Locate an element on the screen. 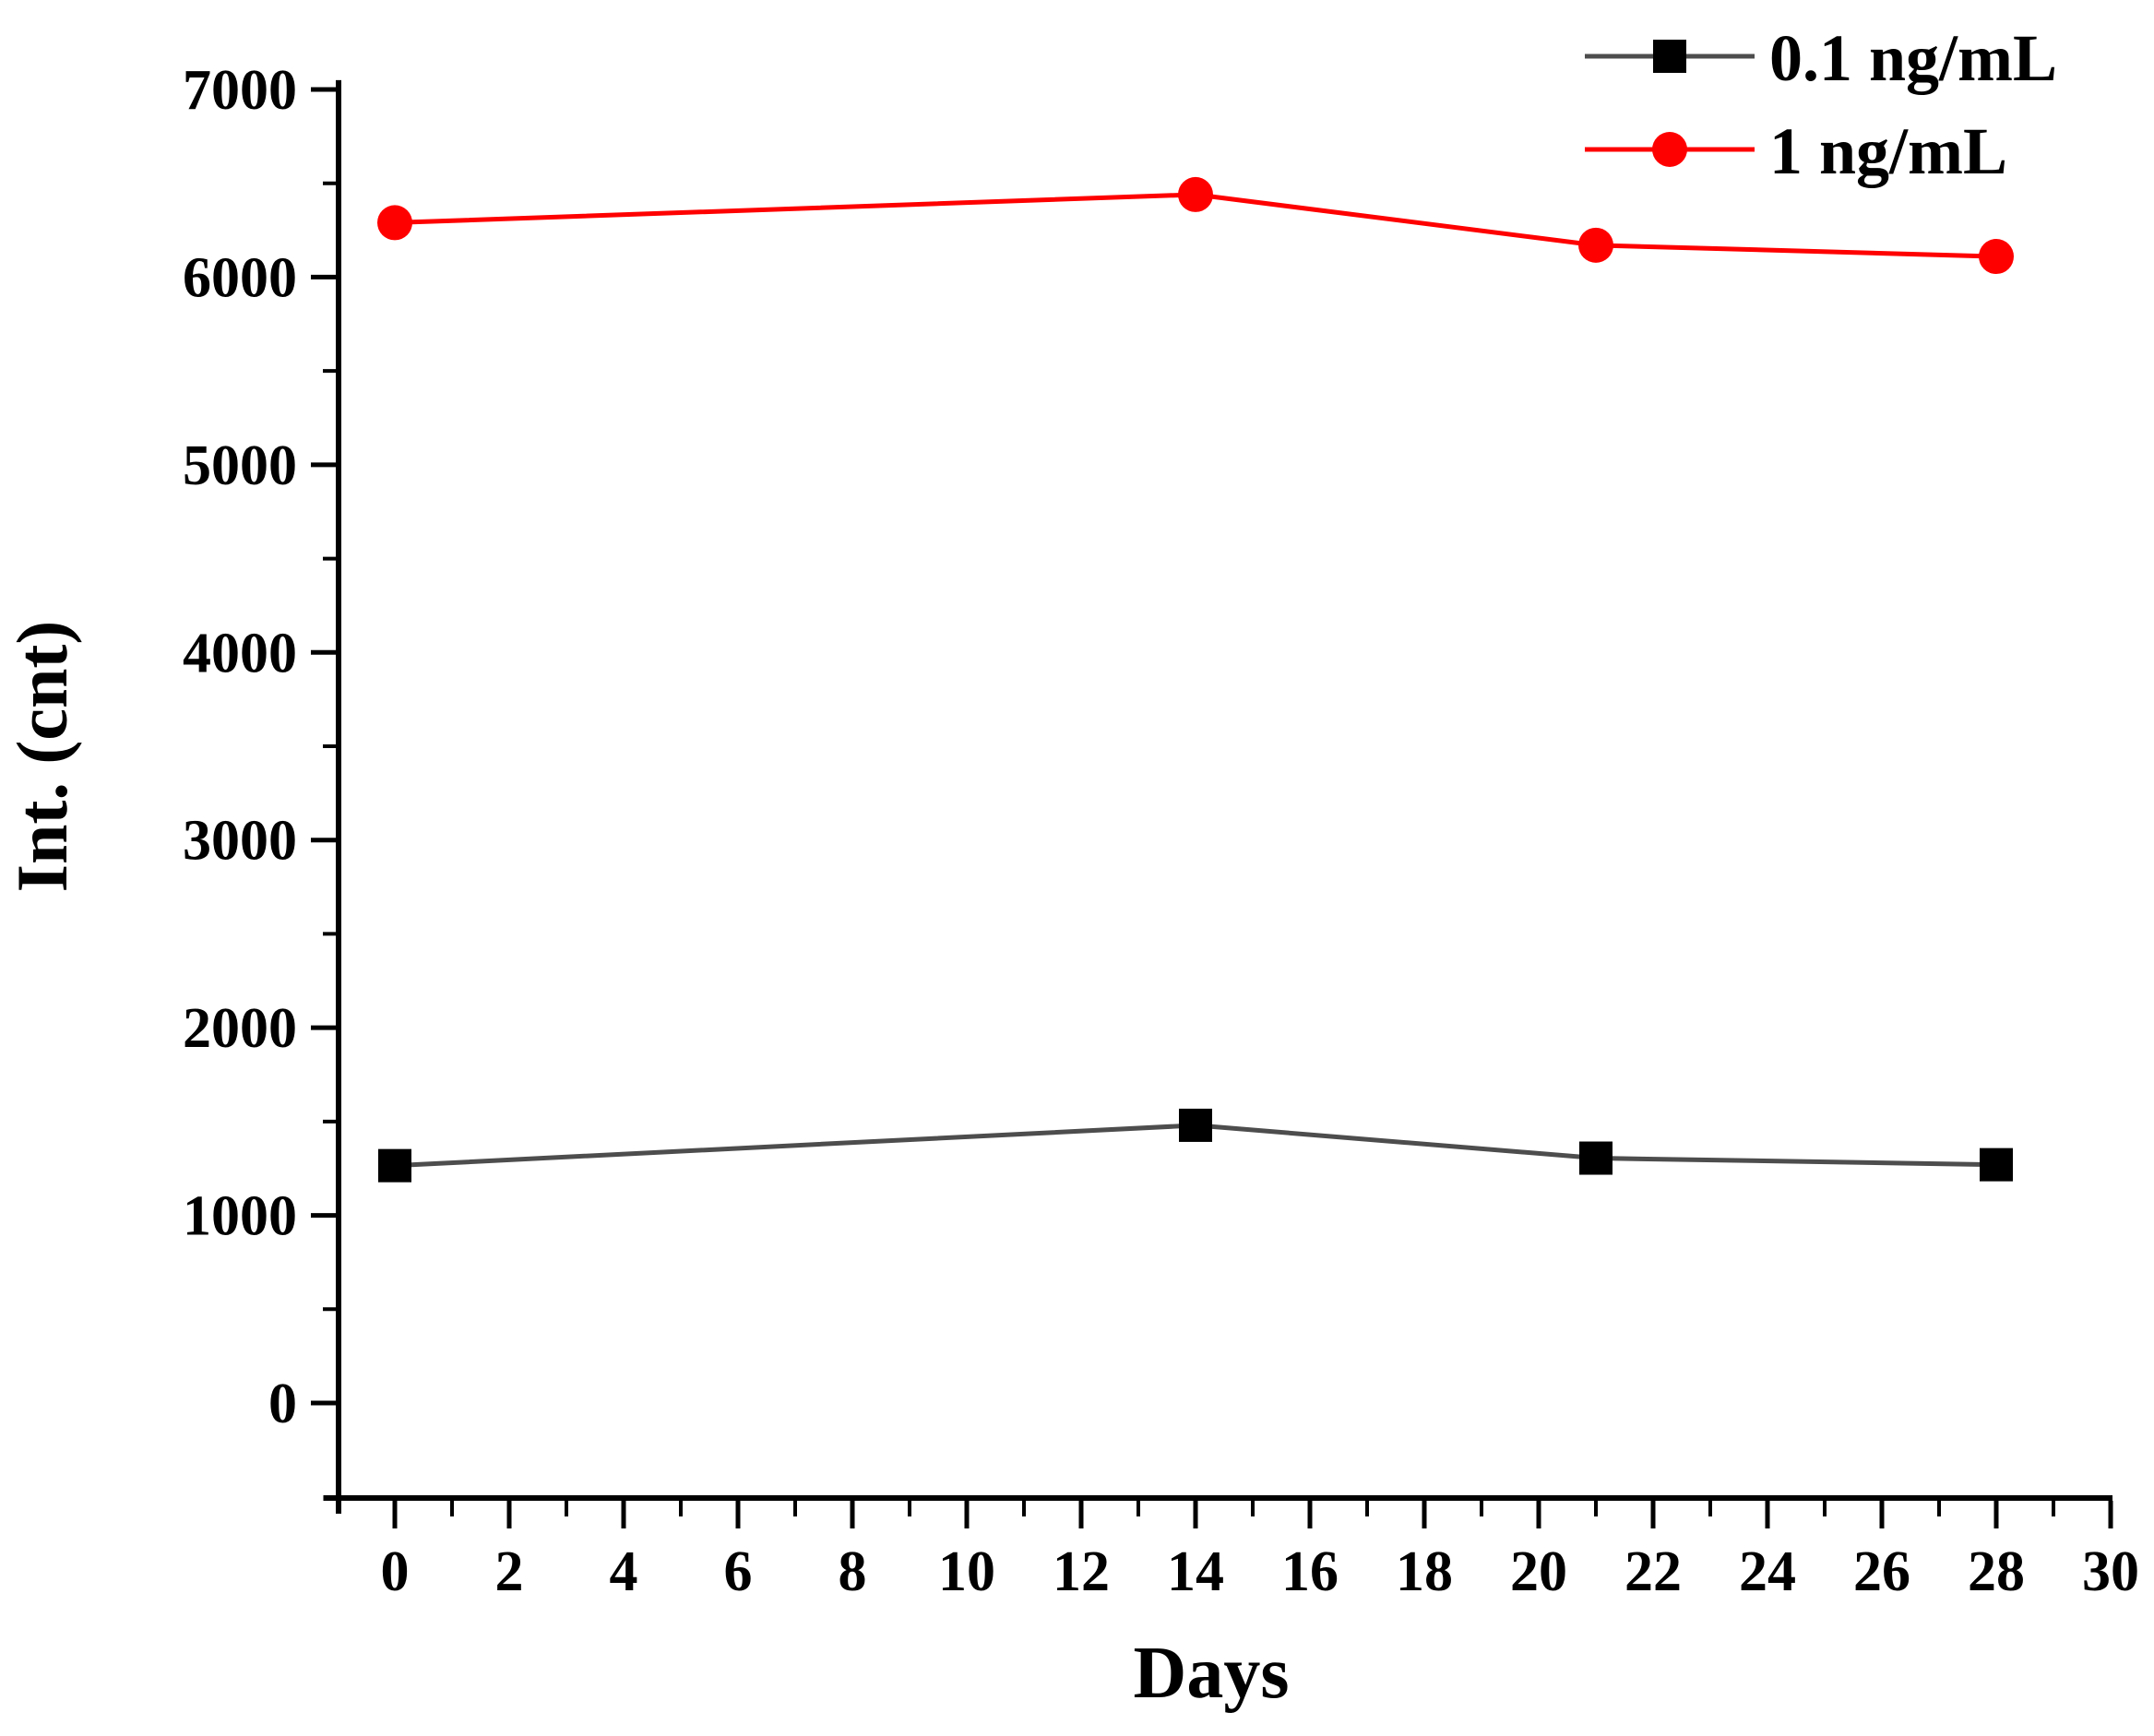 The width and height of the screenshot is (2154, 1736). y-tick-label: 2000 is located at coordinates (240, 1028).